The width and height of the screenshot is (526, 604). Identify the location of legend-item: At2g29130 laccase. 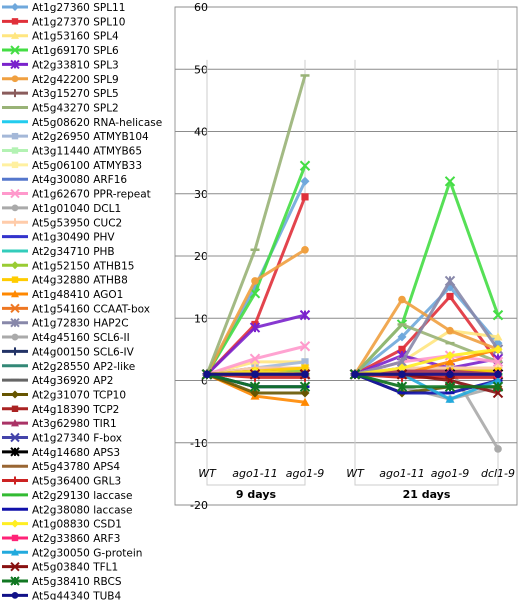
(67, 496).